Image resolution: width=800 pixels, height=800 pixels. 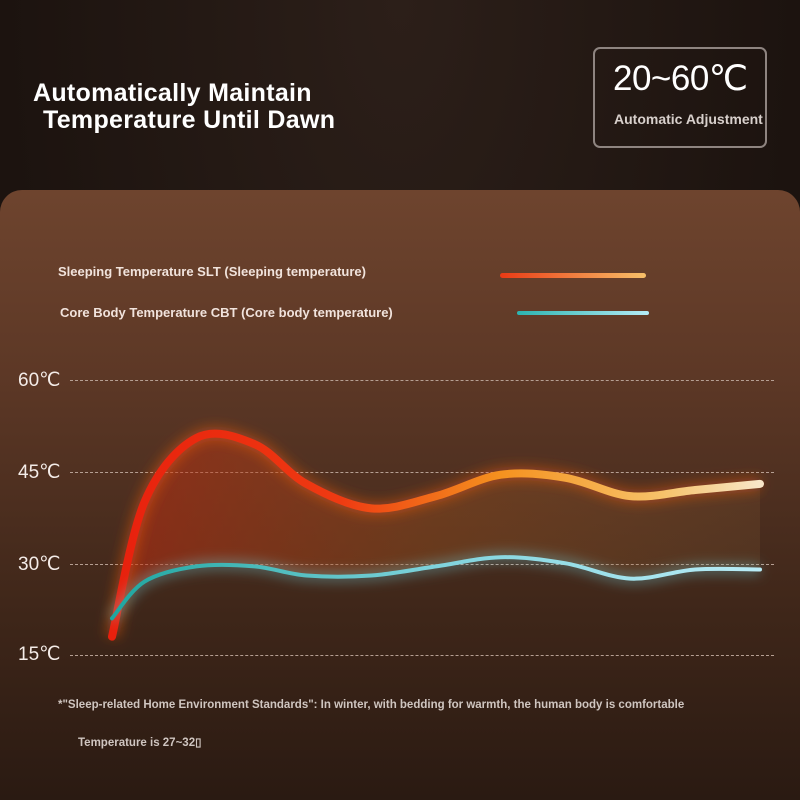 I want to click on headline-line-2: Temperature Until Dawn, so click(x=189, y=120).